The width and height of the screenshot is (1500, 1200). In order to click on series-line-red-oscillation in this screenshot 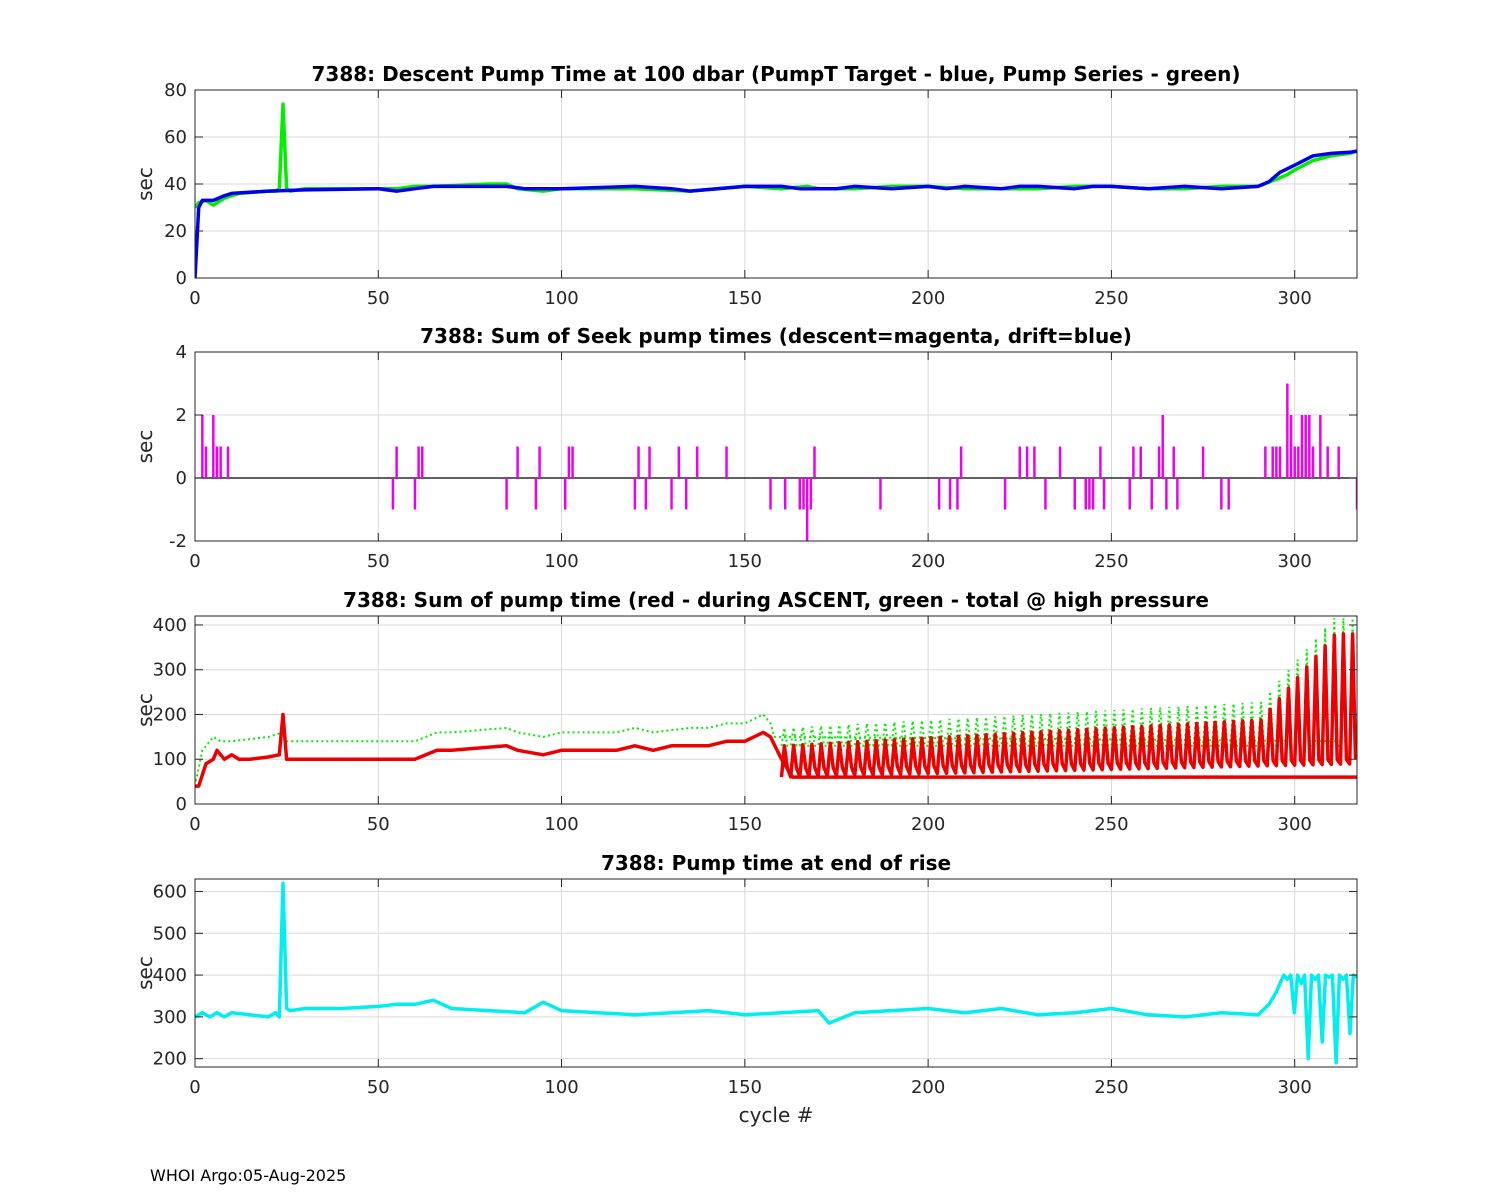, I will do `click(1068, 705)`.